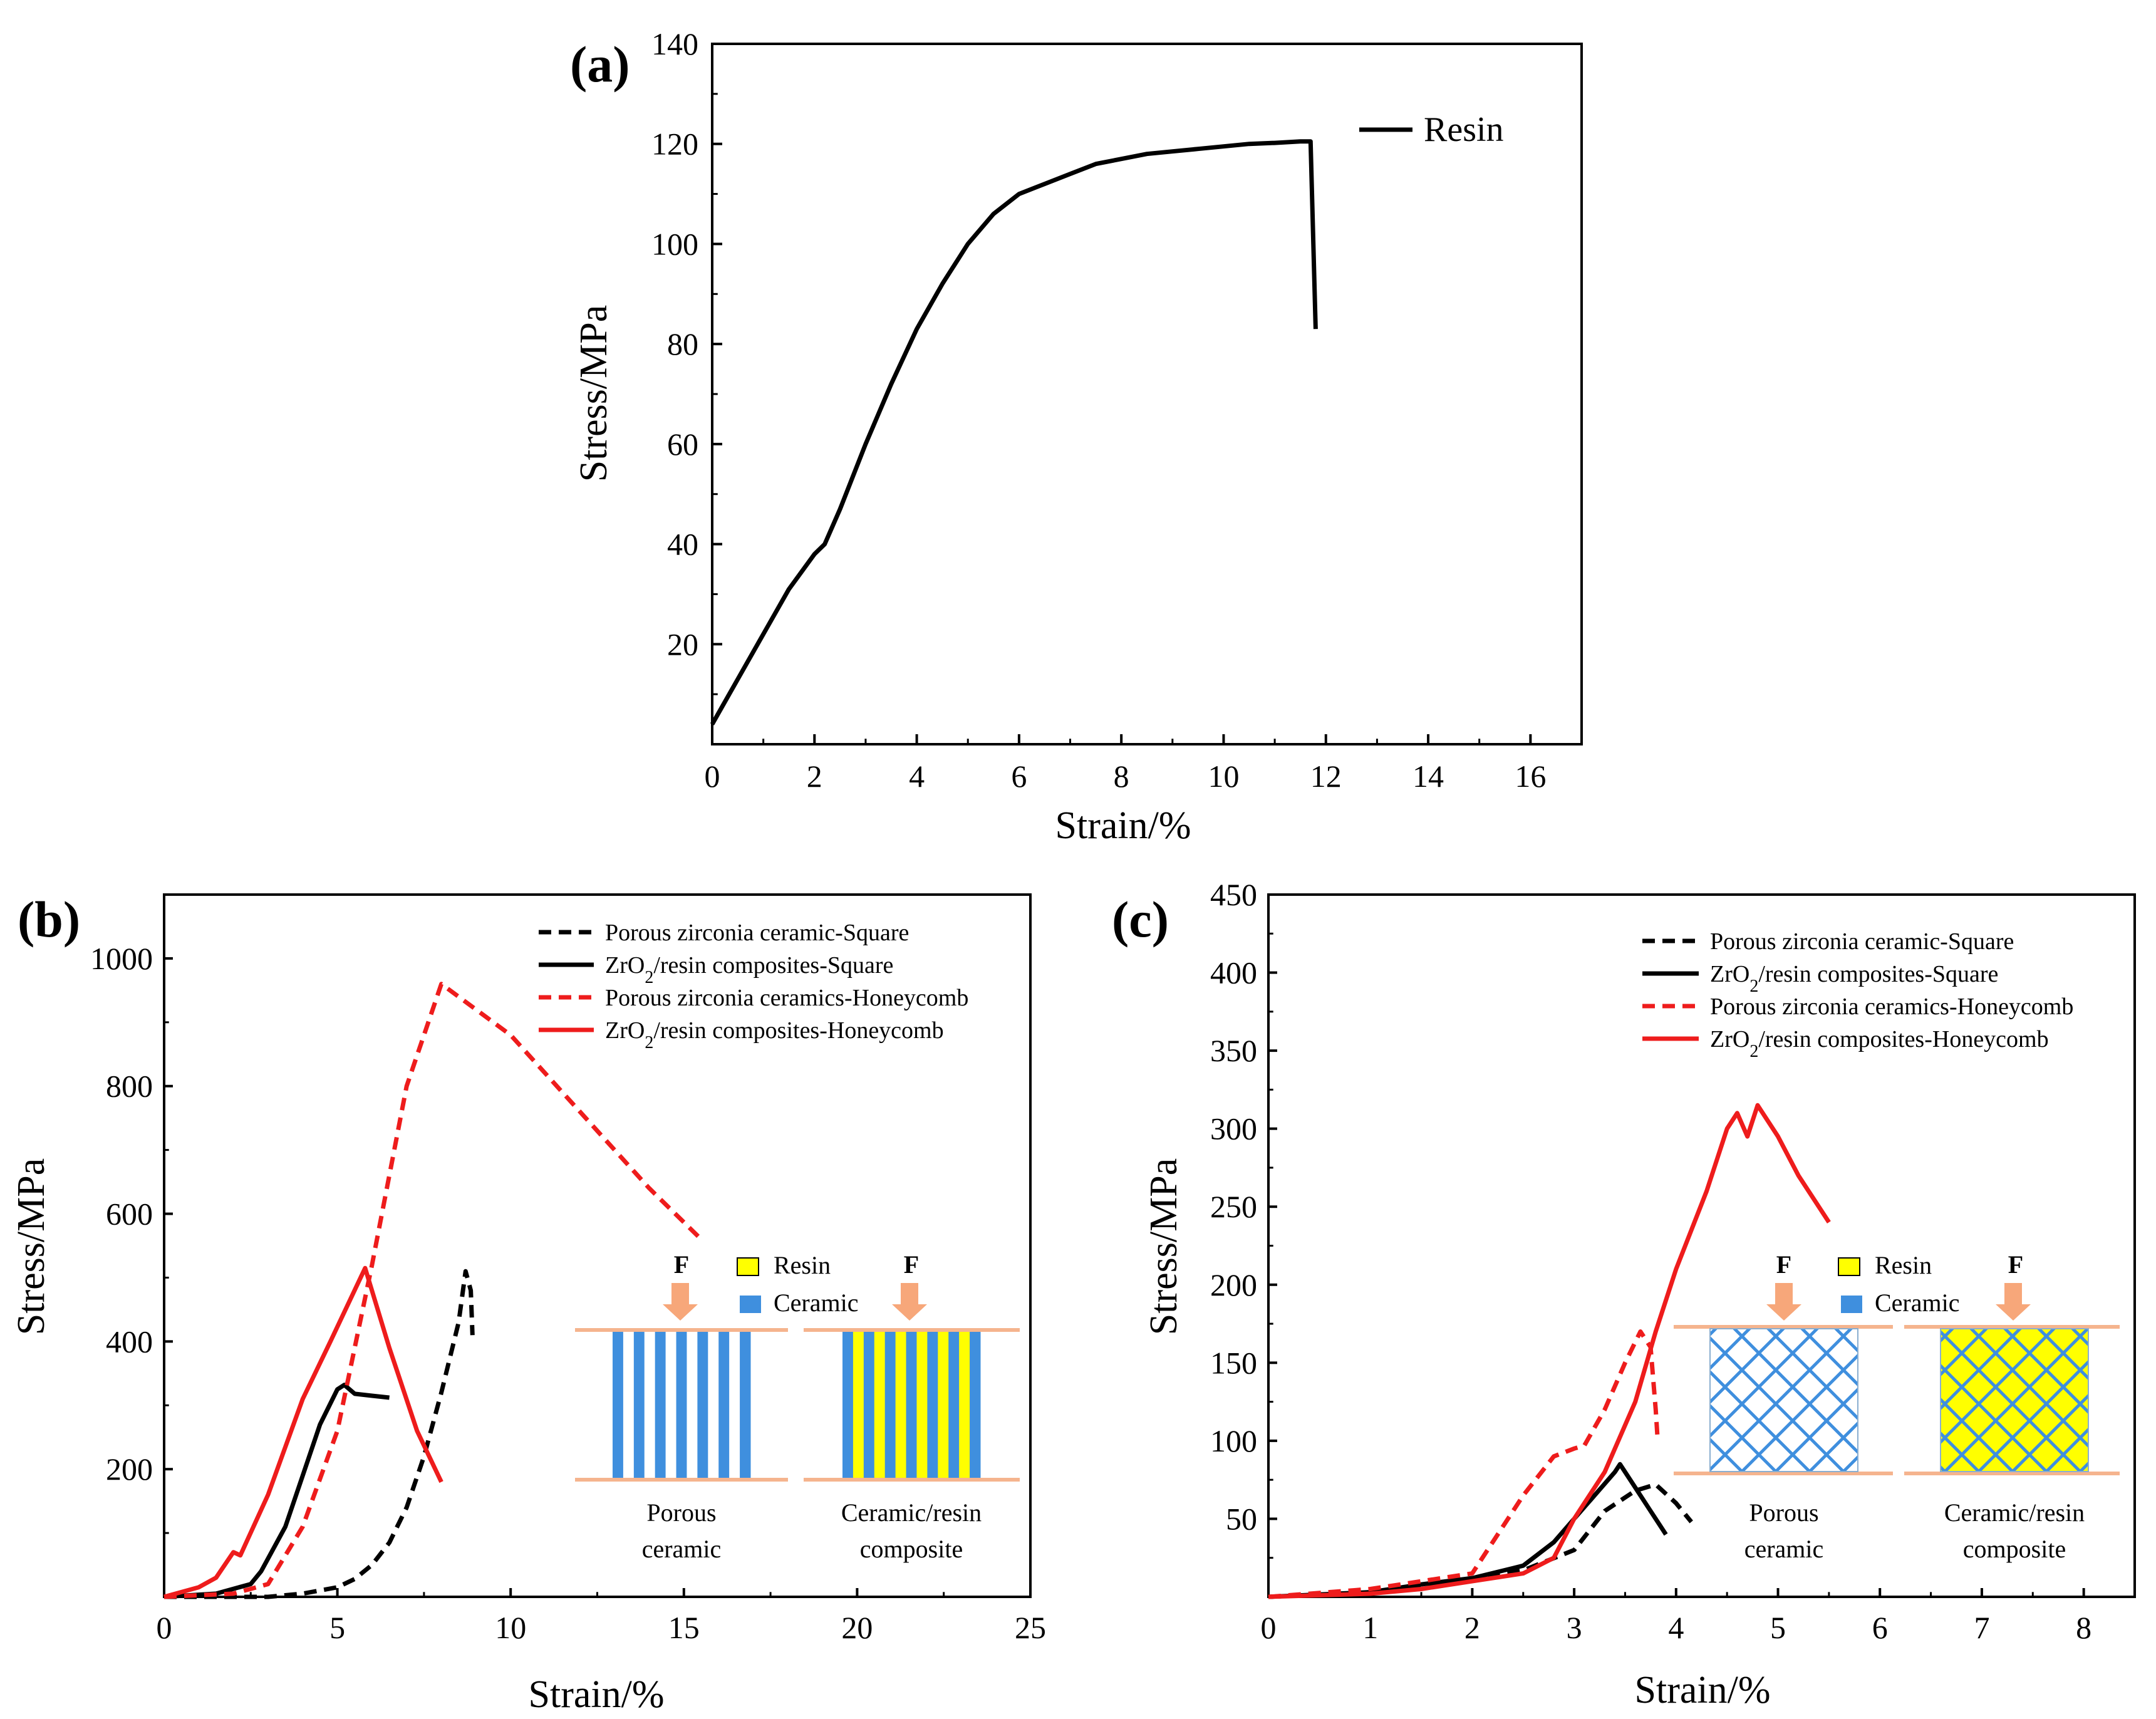 This screenshot has width=2156, height=1719. What do you see at coordinates (1784, 1549) in the screenshot?
I see `schematic-caption: ceramic` at bounding box center [1784, 1549].